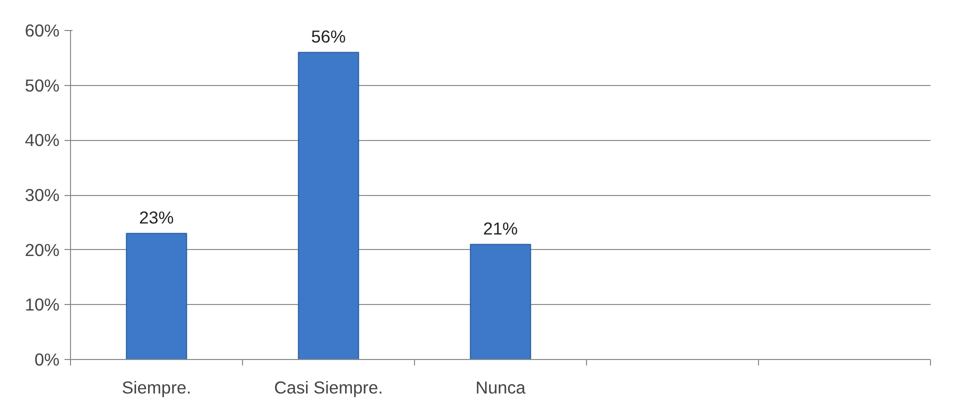 The image size is (958, 408). I want to click on data-label: 23%, so click(156, 217).